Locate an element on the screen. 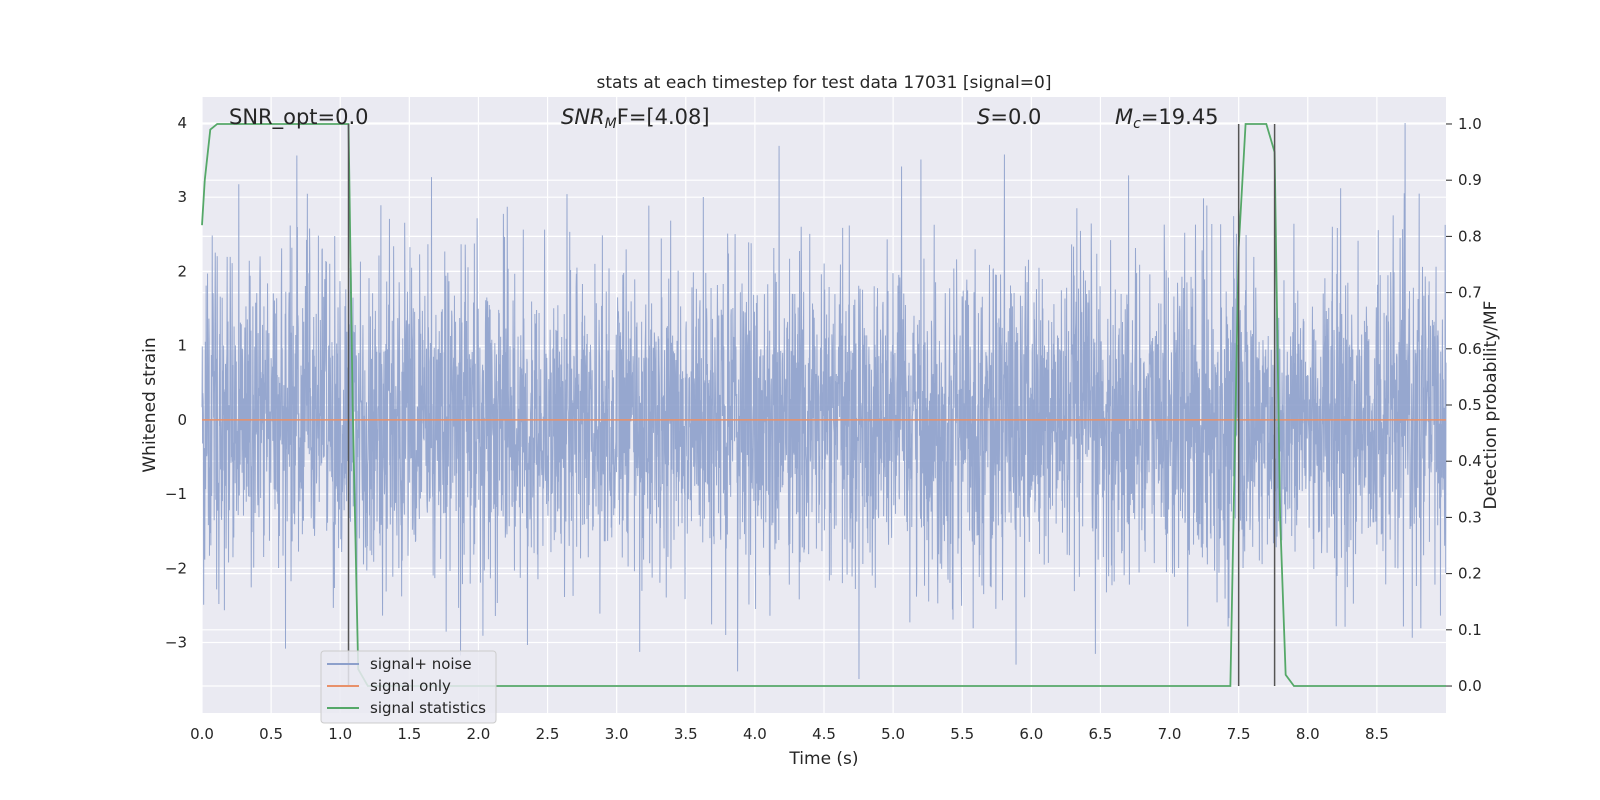  legend-box is located at coordinates (408, 687).